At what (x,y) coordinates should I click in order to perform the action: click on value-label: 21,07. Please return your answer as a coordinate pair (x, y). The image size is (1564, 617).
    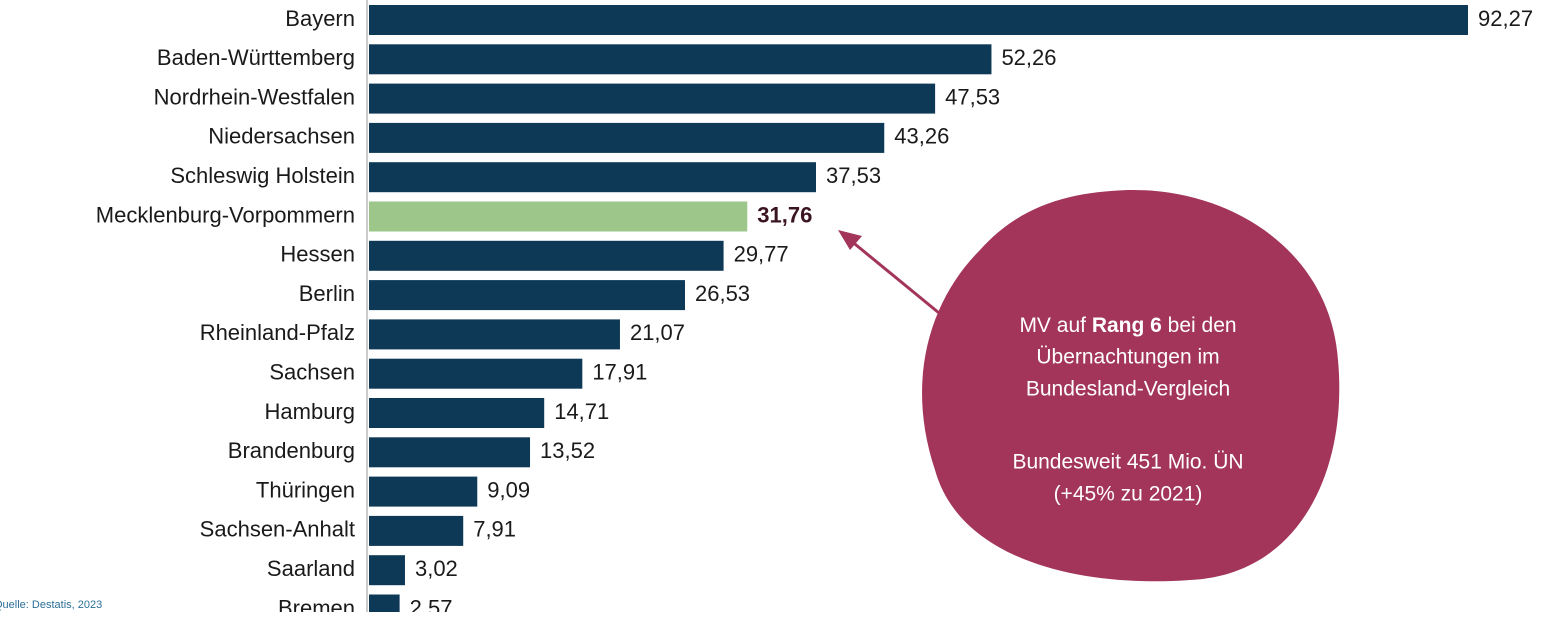
    Looking at the image, I should click on (657, 332).